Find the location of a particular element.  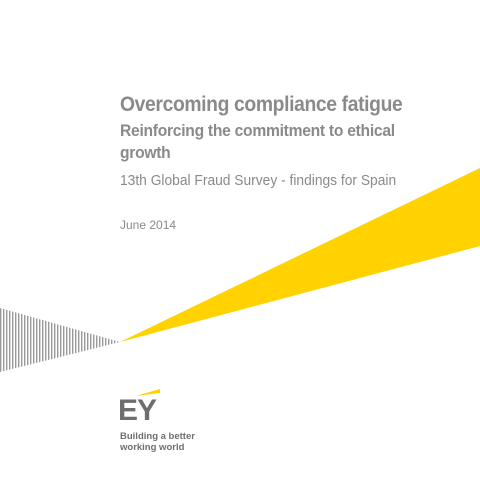

subtitle: growth is located at coordinates (145, 152).